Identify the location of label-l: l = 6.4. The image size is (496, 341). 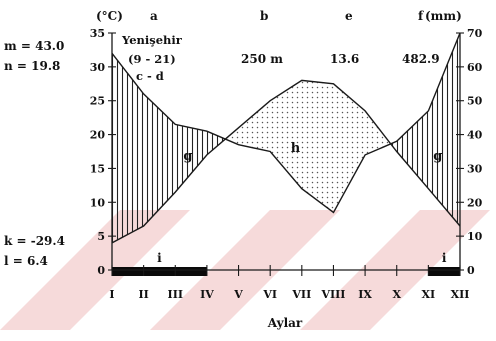
(26, 261).